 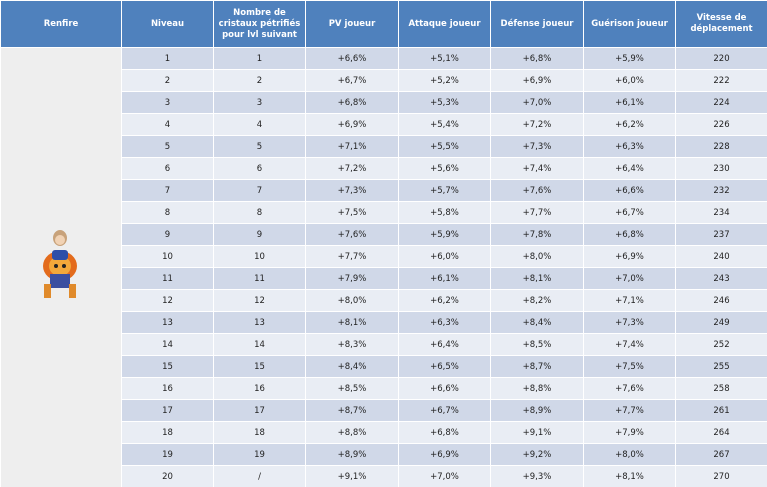 What do you see at coordinates (629, 80) in the screenshot?
I see `table-cell: +6,0%` at bounding box center [629, 80].